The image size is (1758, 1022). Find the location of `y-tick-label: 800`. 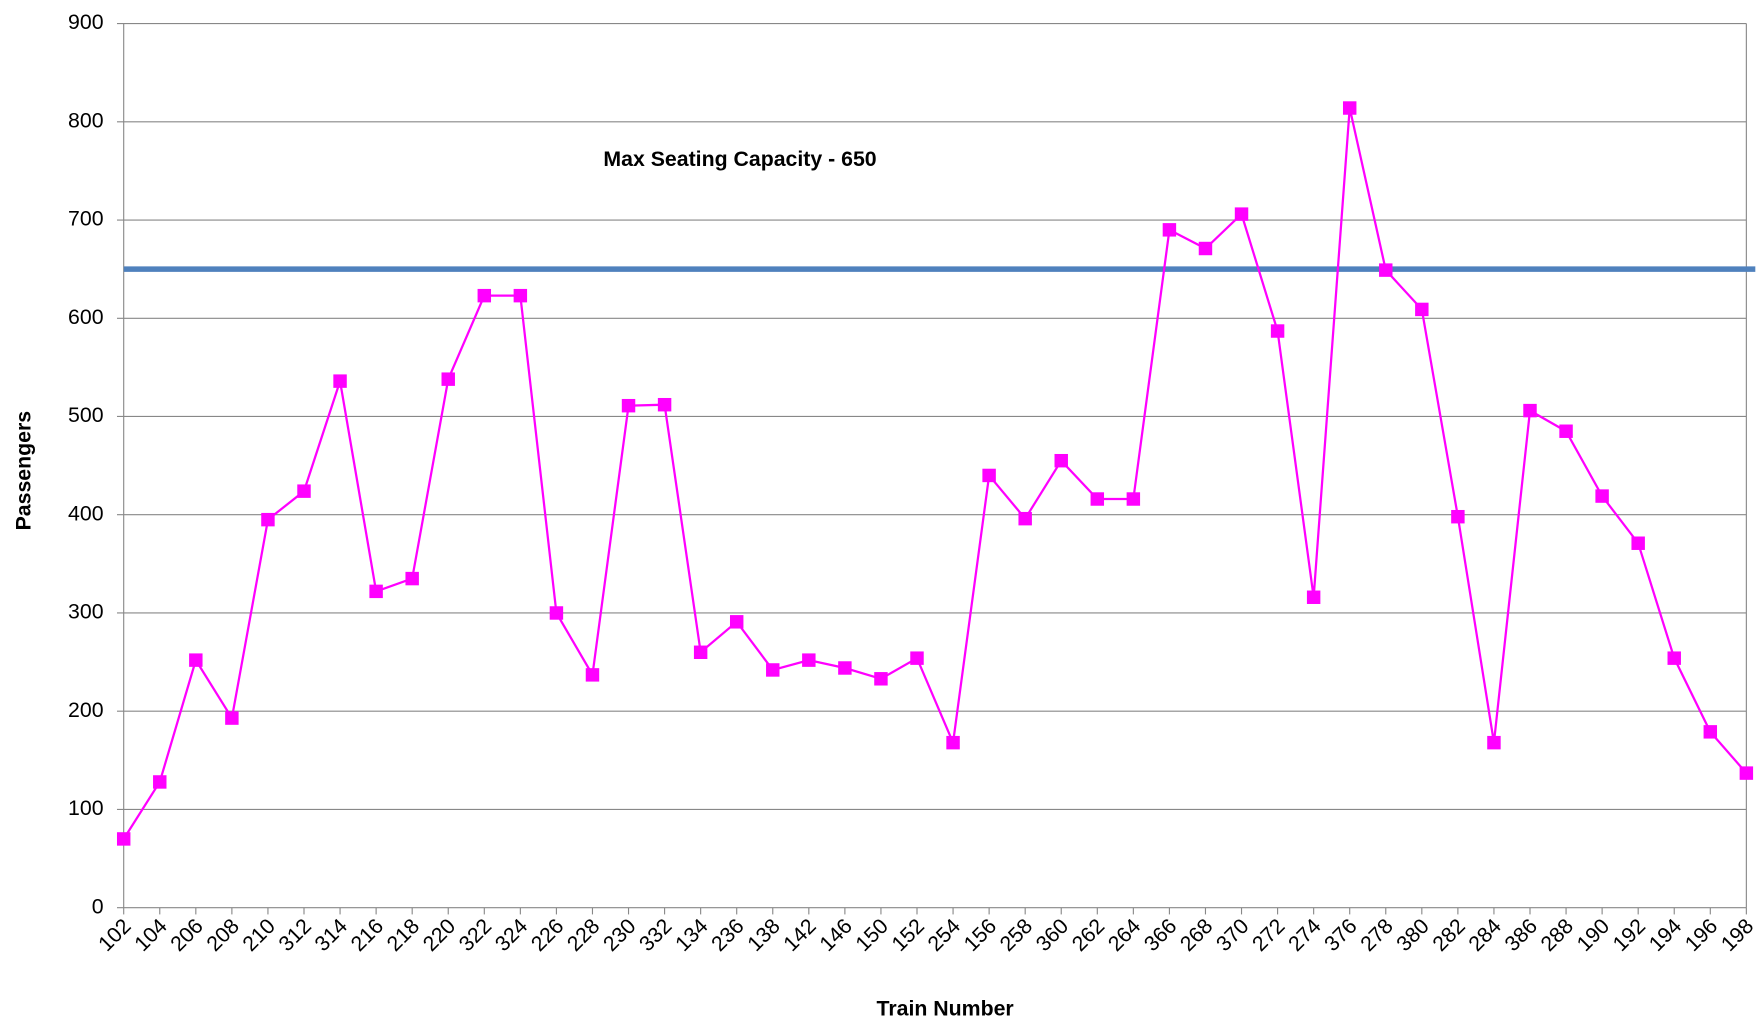

y-tick-label: 800 is located at coordinates (86, 120).